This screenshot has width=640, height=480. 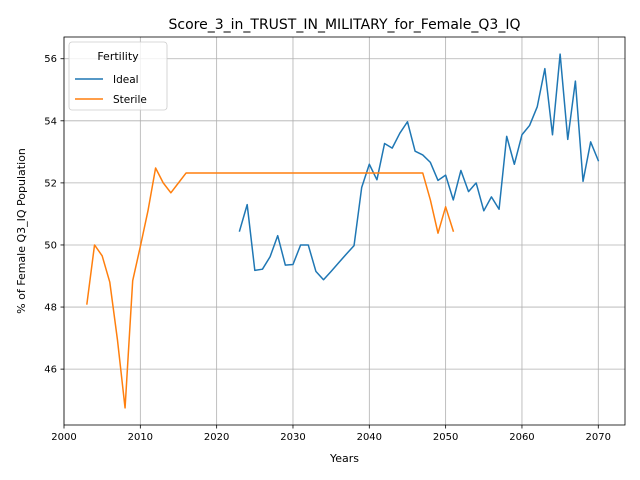 I want to click on x-tick-label: 2070, so click(x=598, y=437).